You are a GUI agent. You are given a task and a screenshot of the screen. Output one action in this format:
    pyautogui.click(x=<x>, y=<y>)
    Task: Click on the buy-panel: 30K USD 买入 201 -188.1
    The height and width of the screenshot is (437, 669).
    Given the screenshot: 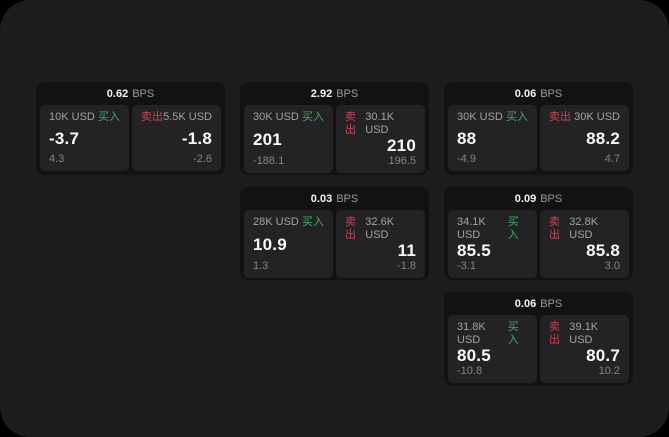 What is the action you would take?
    pyautogui.click(x=288, y=139)
    